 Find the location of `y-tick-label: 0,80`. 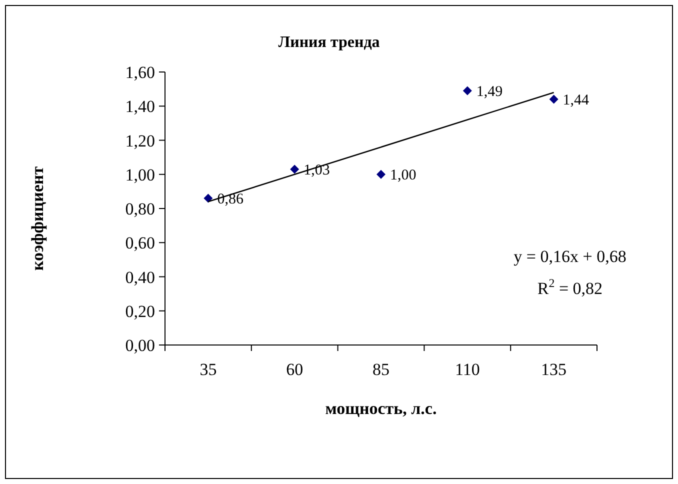

y-tick-label: 0,80 is located at coordinates (140, 209).